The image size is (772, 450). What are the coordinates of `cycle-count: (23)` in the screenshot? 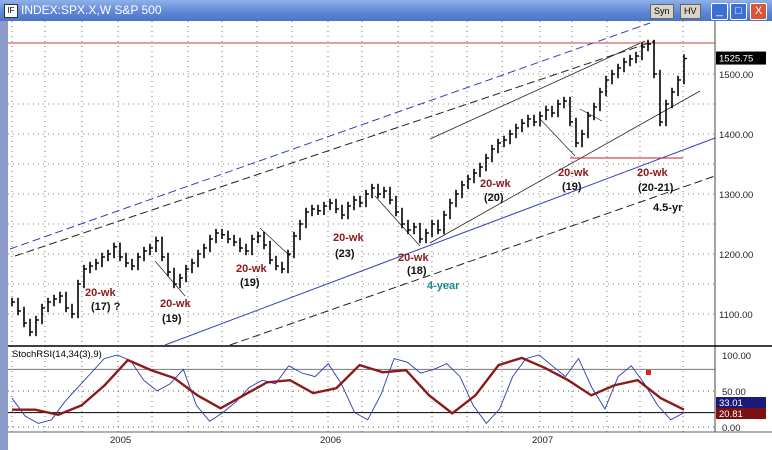 It's located at (345, 254).